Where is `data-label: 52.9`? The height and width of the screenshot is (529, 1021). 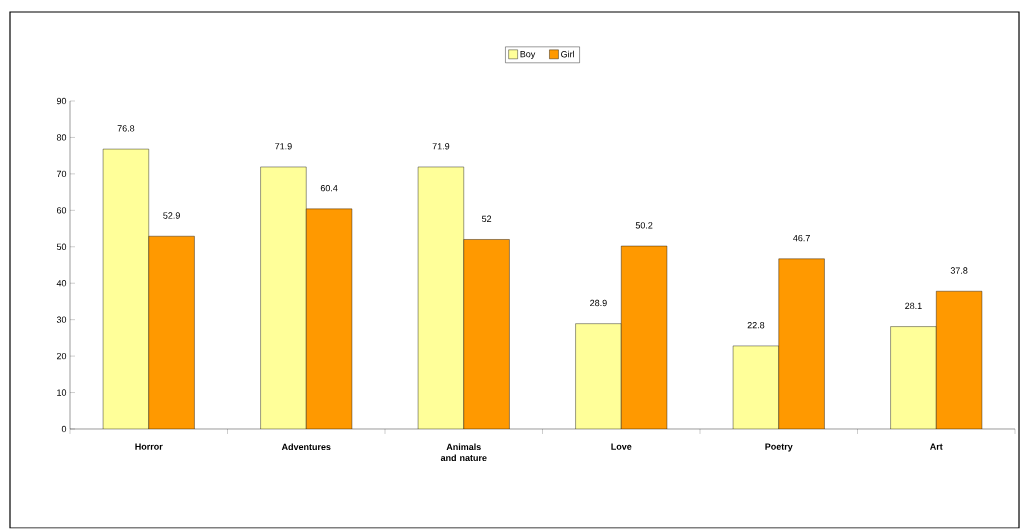
data-label: 52.9 is located at coordinates (171, 215).